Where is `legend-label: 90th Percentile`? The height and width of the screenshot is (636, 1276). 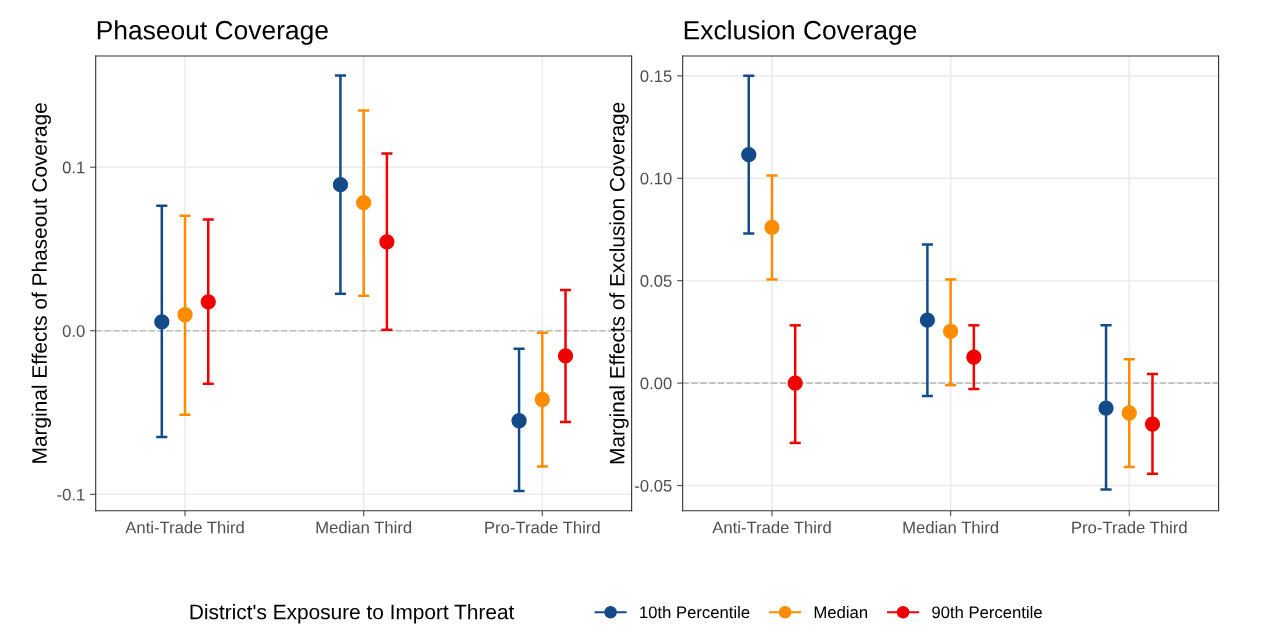
legend-label: 90th Percentile is located at coordinates (987, 612).